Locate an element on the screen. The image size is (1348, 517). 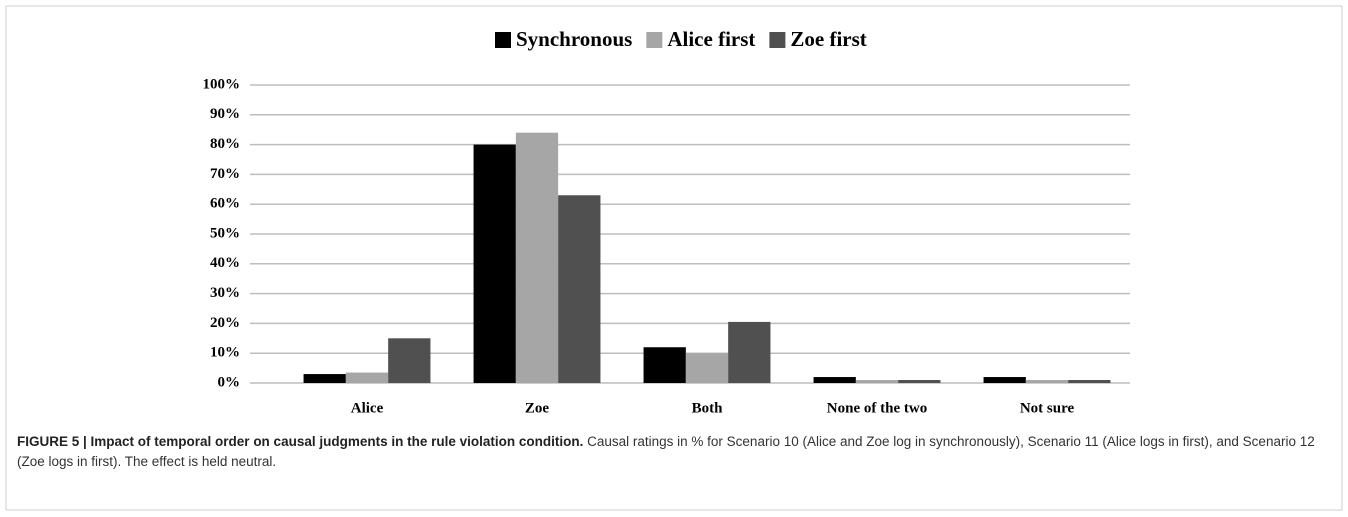
x-tick-label: None of the two is located at coordinates (877, 408).